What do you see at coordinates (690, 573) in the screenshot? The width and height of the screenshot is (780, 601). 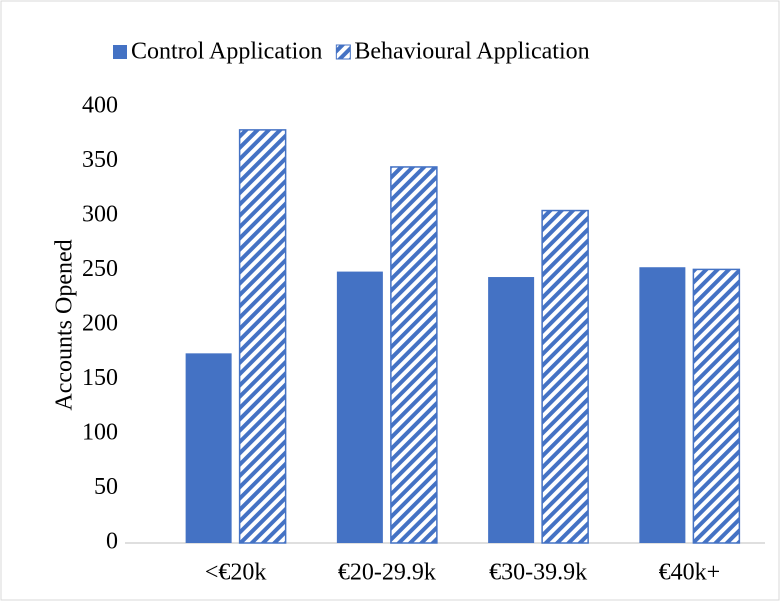 I see `x-tick-label: €40k+` at bounding box center [690, 573].